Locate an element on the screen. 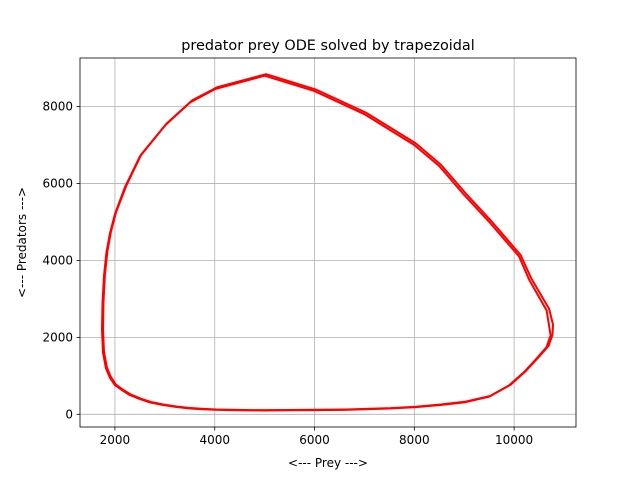 The width and height of the screenshot is (640, 480). x-tick-label: 6000 is located at coordinates (314, 440).